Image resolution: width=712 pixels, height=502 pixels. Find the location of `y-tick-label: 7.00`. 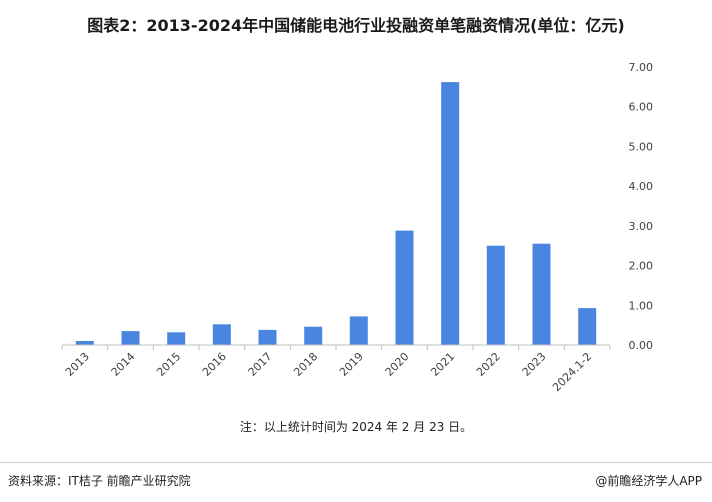

y-tick-label: 7.00 is located at coordinates (641, 67).